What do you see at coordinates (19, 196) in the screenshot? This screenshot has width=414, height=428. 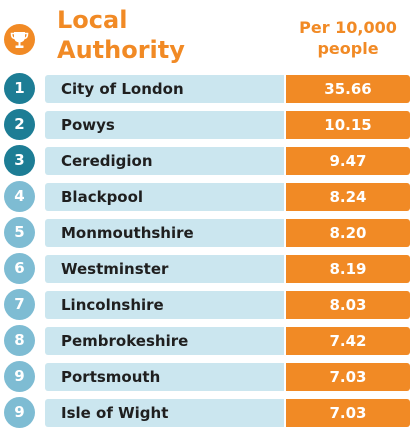 I see `rank-badge: 4` at bounding box center [19, 196].